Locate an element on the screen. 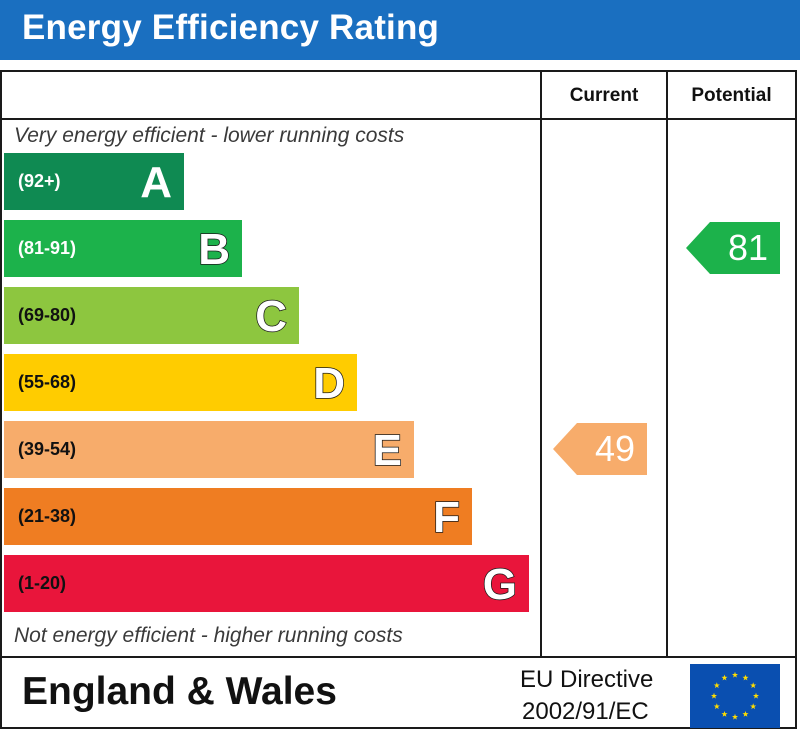 The height and width of the screenshot is (733, 800). column-header-potential: Potential is located at coordinates (731, 95).